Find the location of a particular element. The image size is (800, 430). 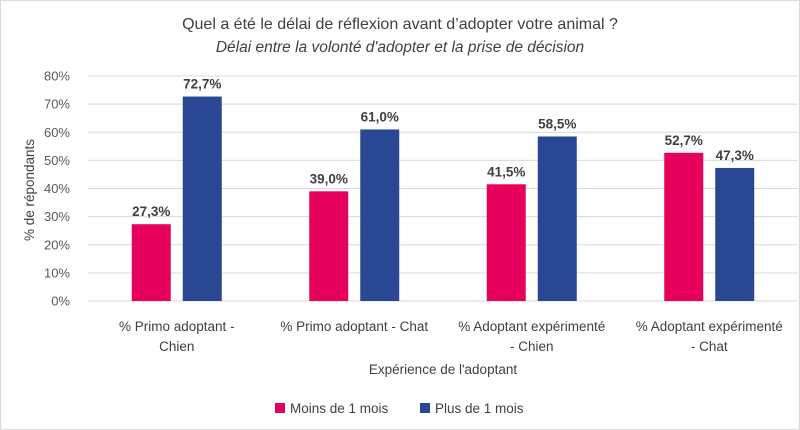

y-axis-ticks: 0% 10% 20% 30% 40% 50% 60% 70% 80% is located at coordinates (57, 189).